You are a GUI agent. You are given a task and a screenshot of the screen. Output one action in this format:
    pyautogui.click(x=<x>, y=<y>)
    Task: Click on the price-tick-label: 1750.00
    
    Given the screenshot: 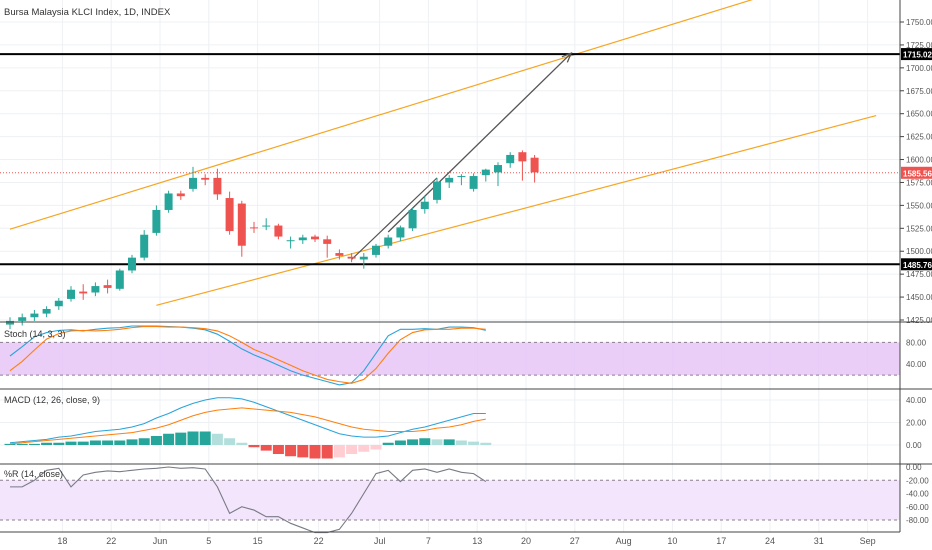 What is the action you would take?
    pyautogui.click(x=919, y=22)
    